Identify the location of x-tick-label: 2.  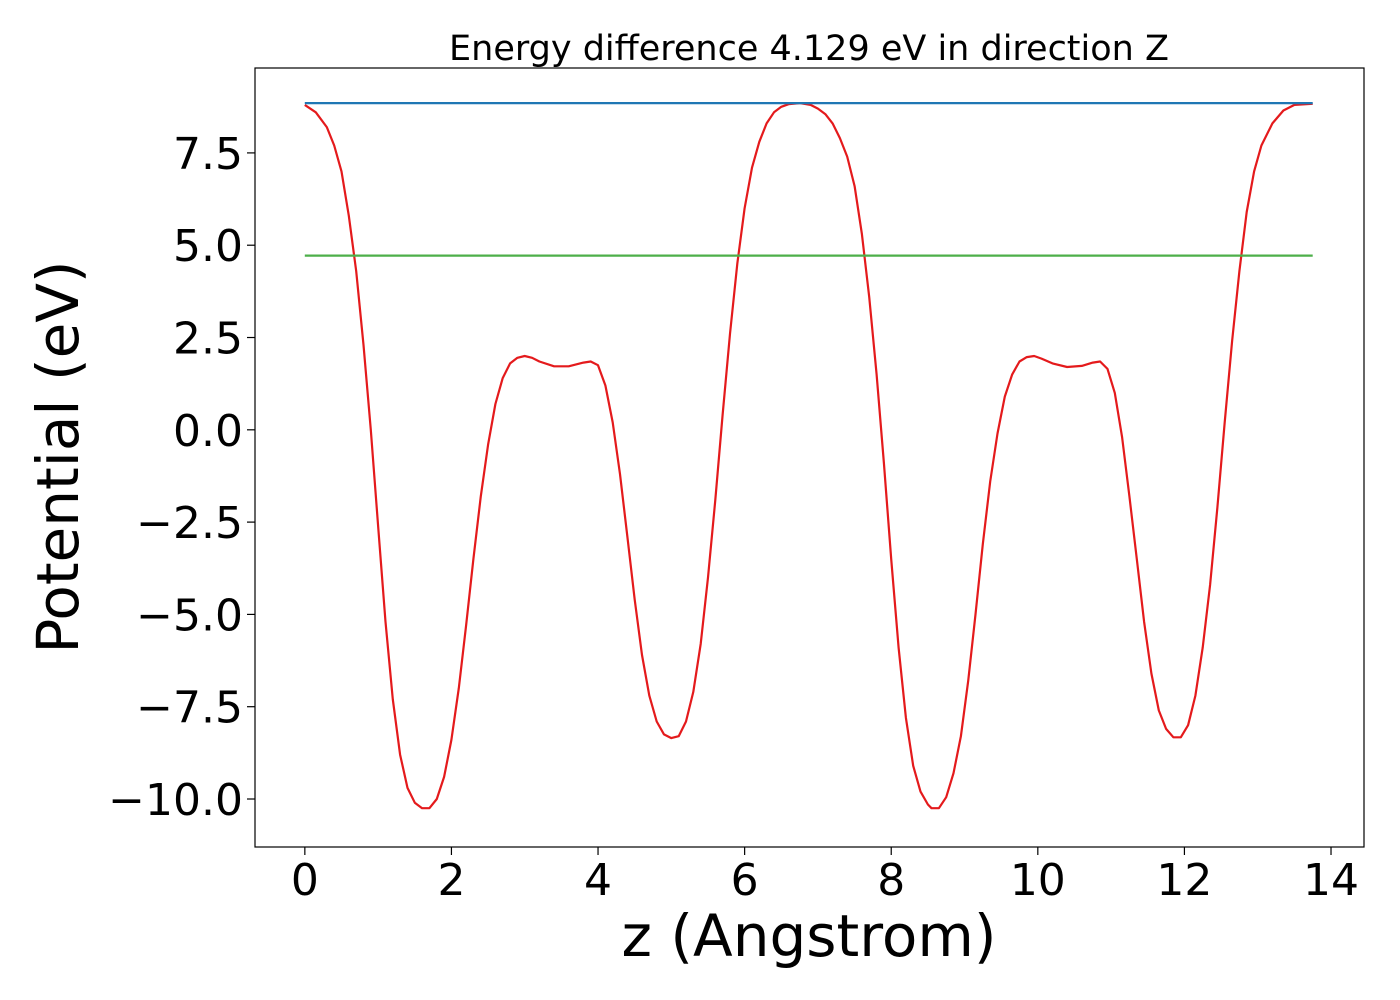
(451, 880).